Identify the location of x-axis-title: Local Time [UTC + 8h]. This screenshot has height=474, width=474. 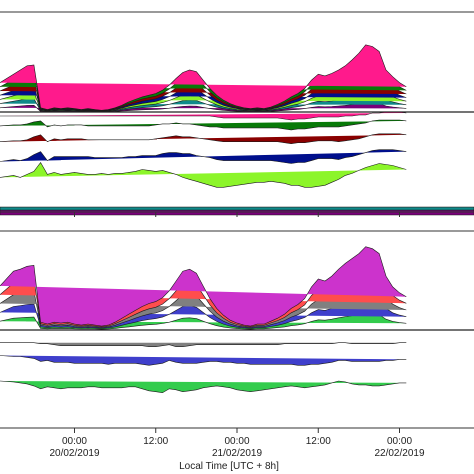
(229, 466).